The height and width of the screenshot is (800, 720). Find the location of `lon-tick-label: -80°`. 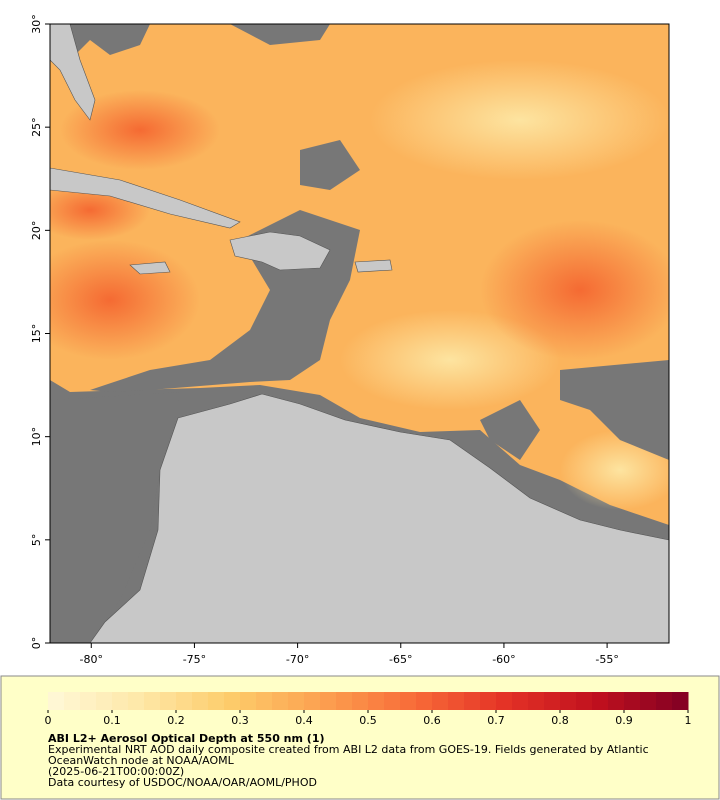

lon-tick-label: -80° is located at coordinates (91, 659).